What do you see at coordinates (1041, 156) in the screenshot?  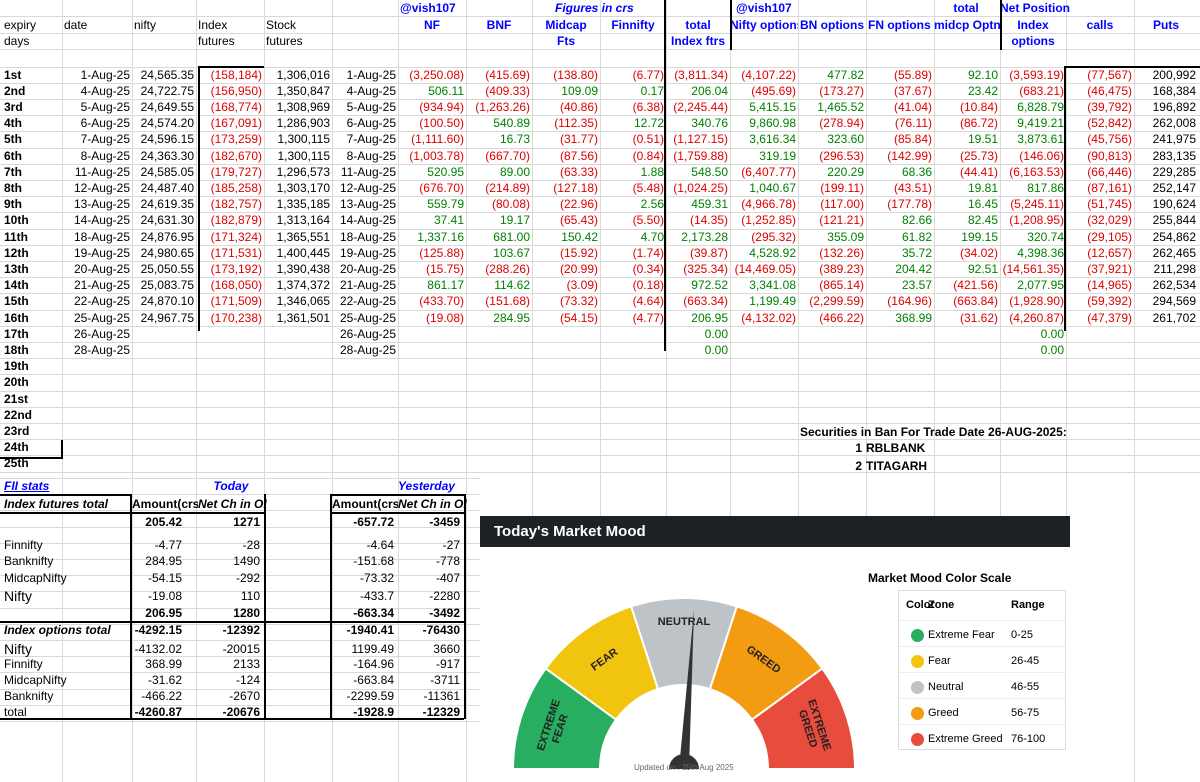 I see `index-options-cell: (146.06)` at bounding box center [1041, 156].